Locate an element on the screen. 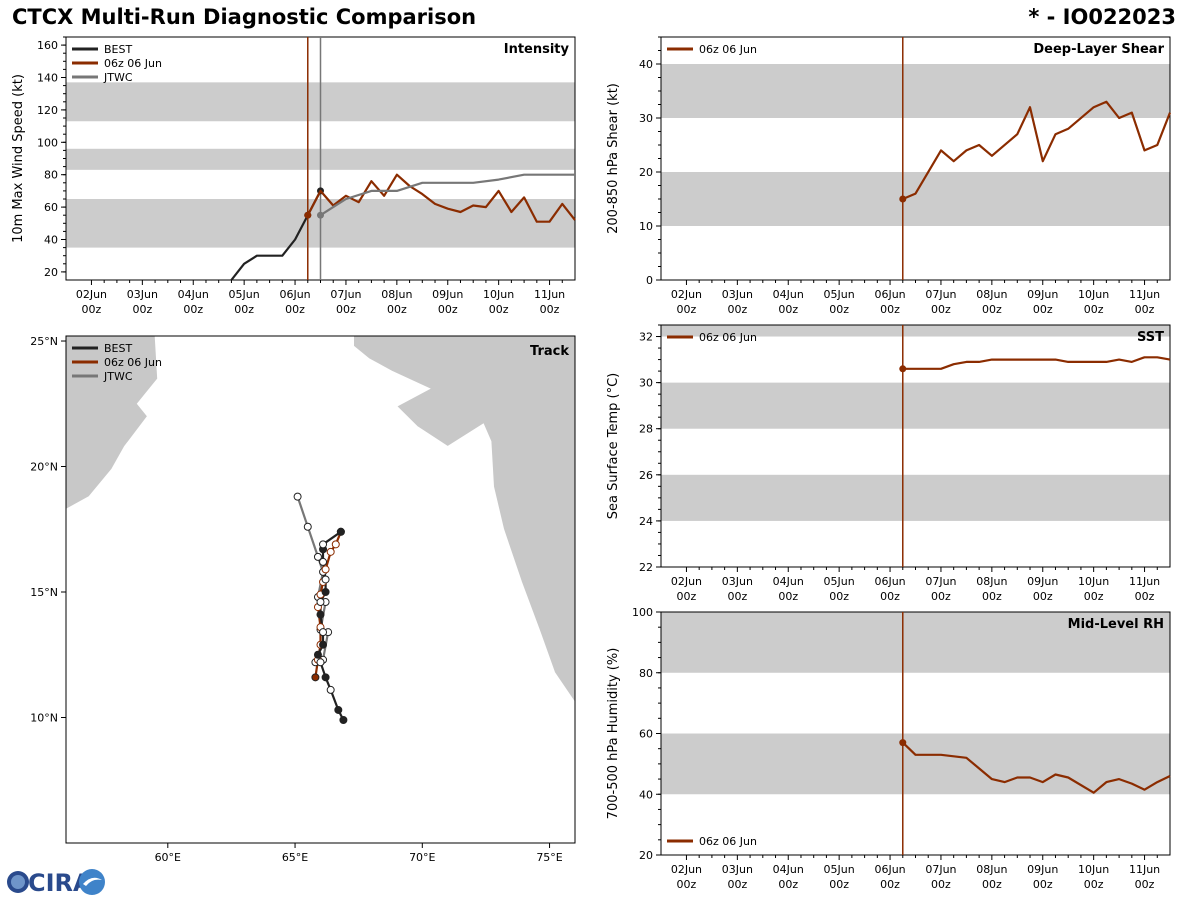 Image resolution: width=1200 pixels, height=900 pixels. y-tick-label: 30 is located at coordinates (646, 383).